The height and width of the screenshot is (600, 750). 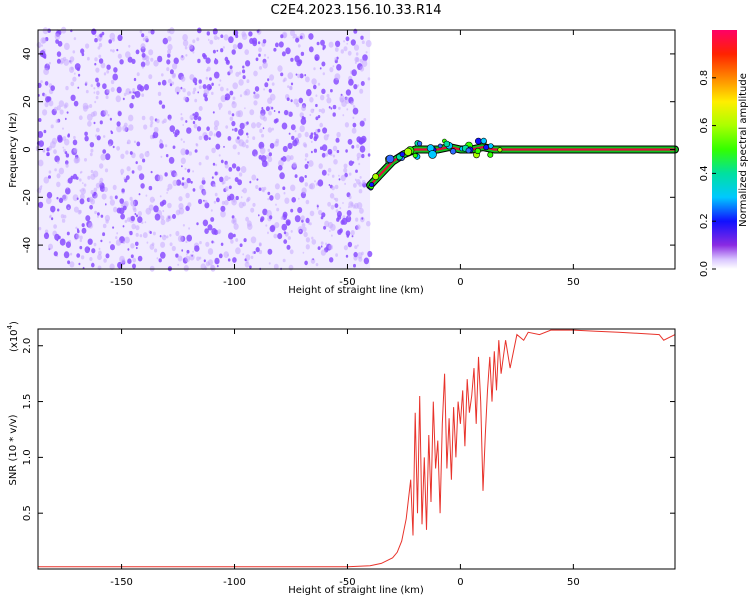 What do you see at coordinates (704, 269) in the screenshot?
I see `colorbar-tick-label: 0.0` at bounding box center [704, 269].